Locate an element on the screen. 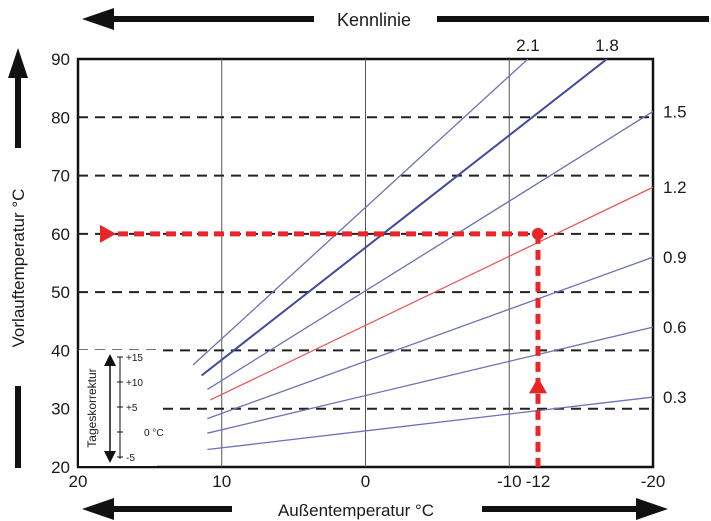  example-point is located at coordinates (538, 234).